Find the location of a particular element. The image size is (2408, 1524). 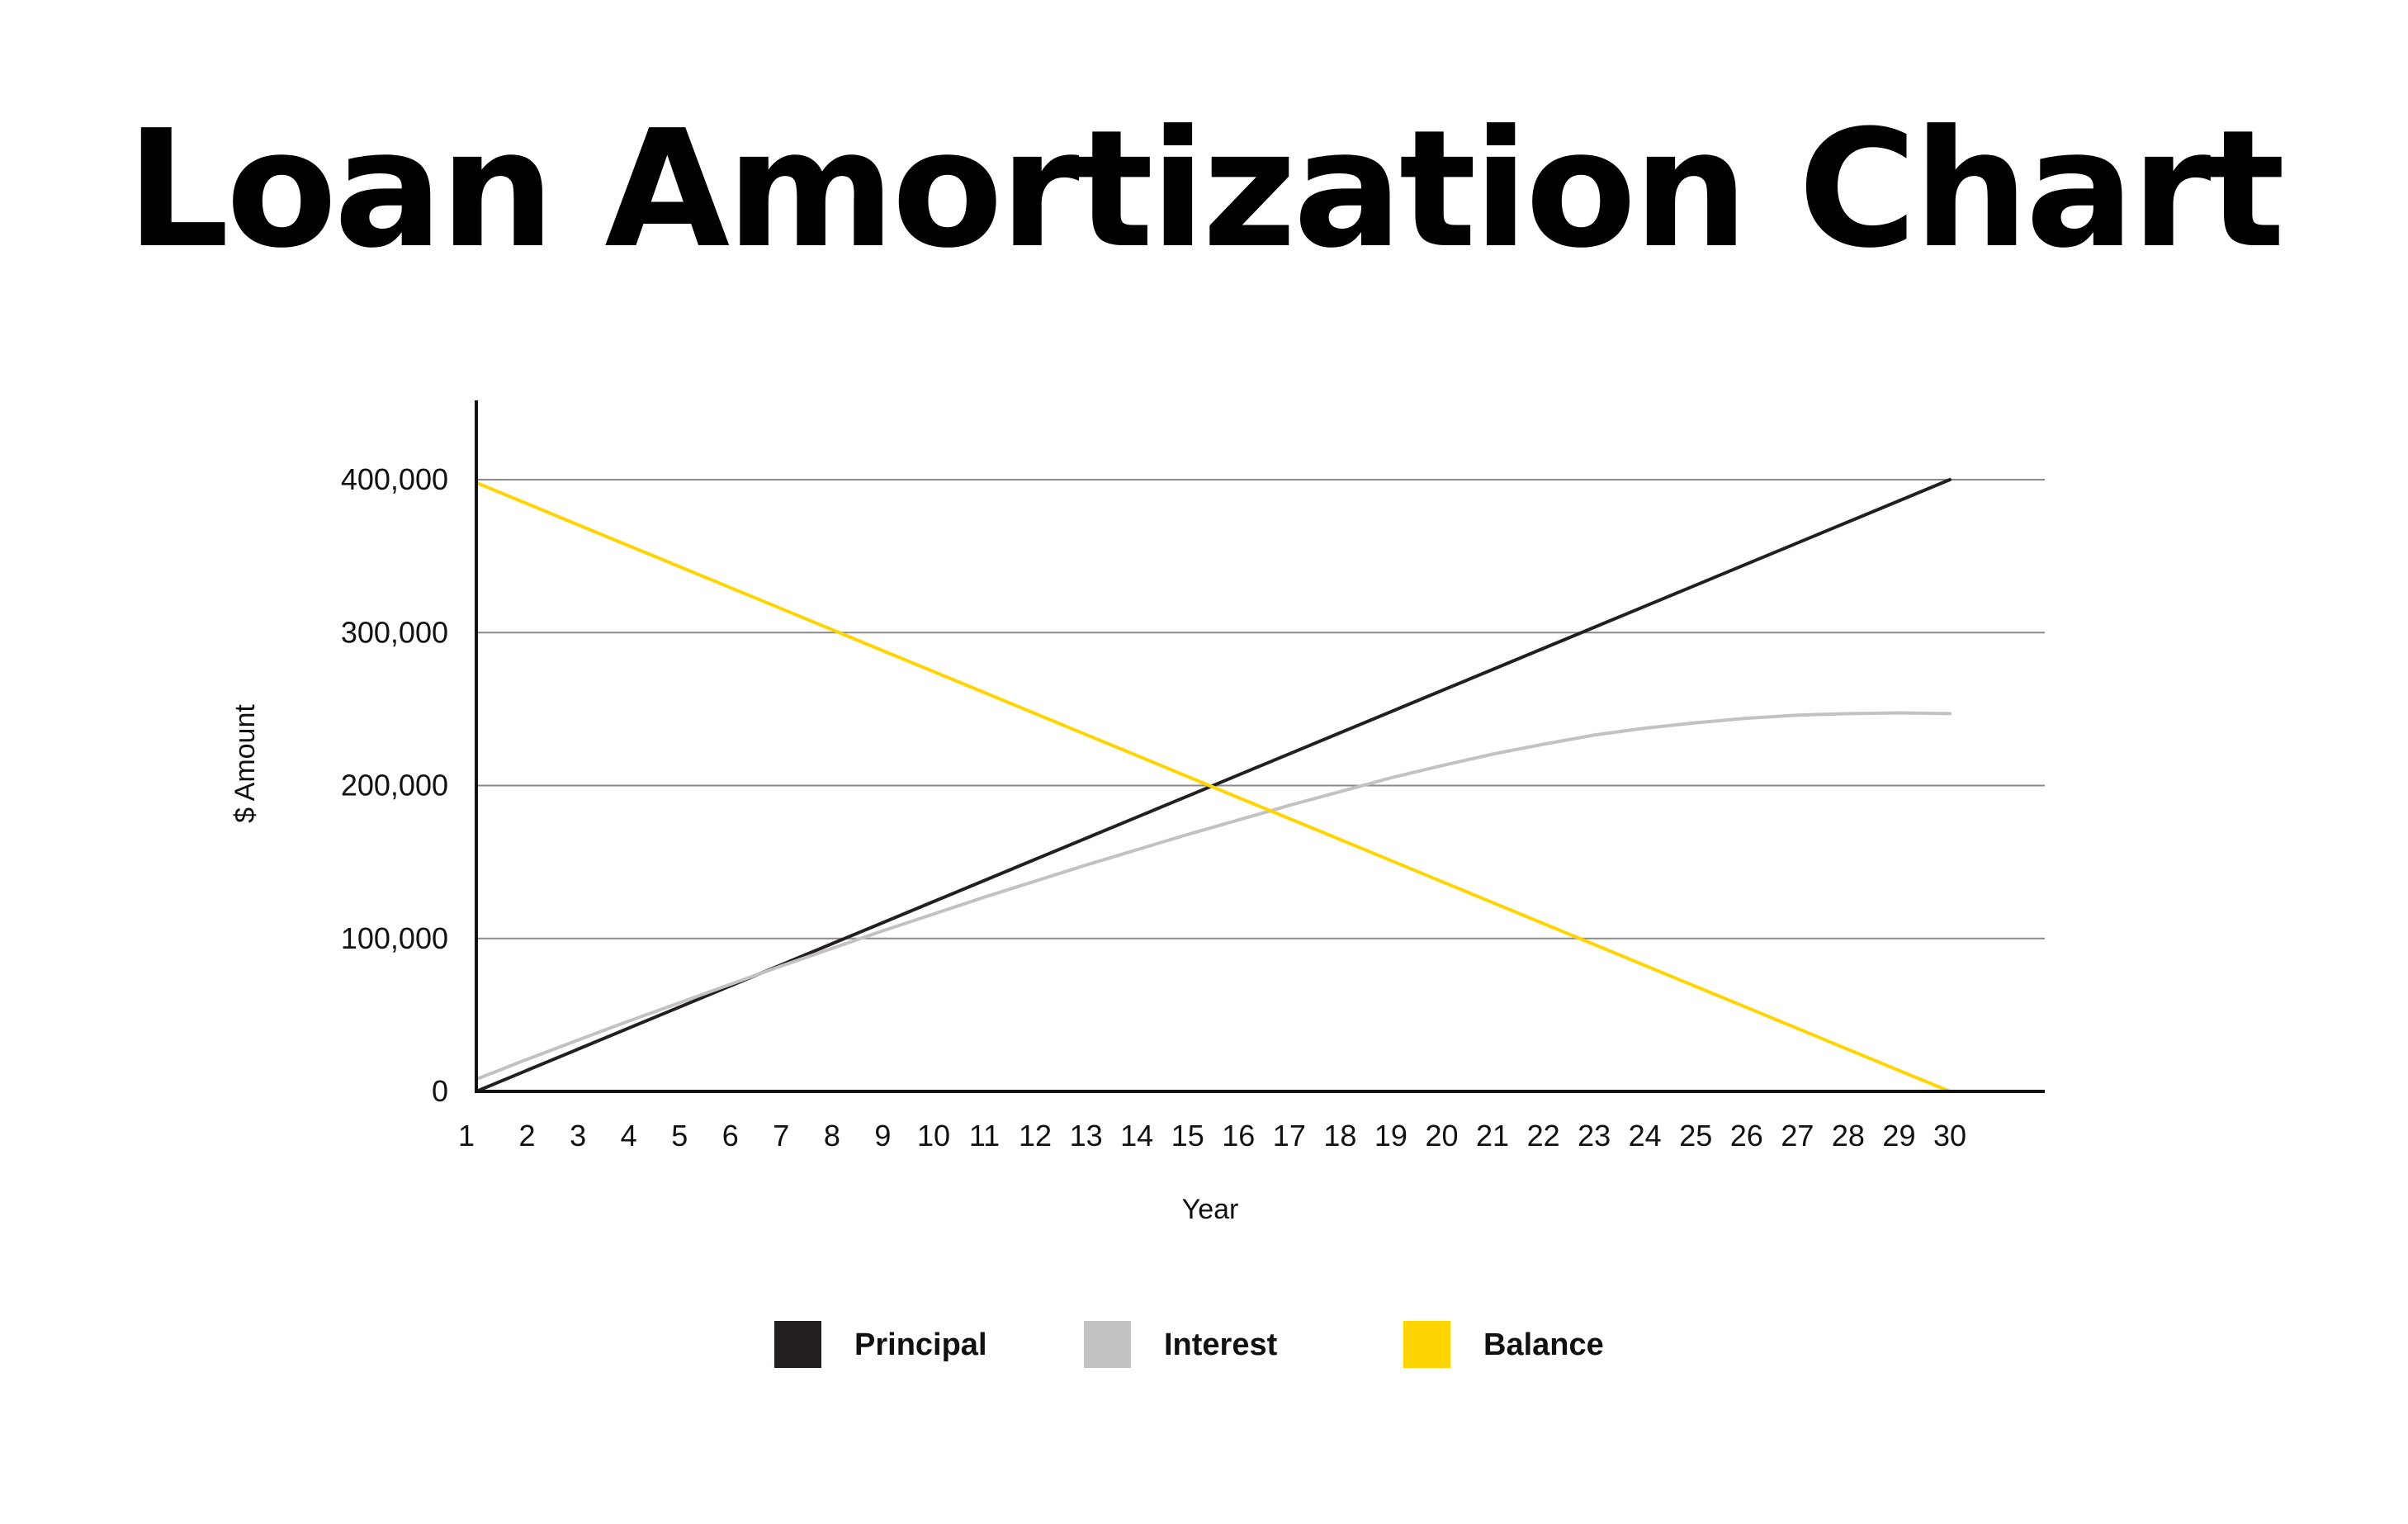

x-tick-label: 23 is located at coordinates (1594, 1135).